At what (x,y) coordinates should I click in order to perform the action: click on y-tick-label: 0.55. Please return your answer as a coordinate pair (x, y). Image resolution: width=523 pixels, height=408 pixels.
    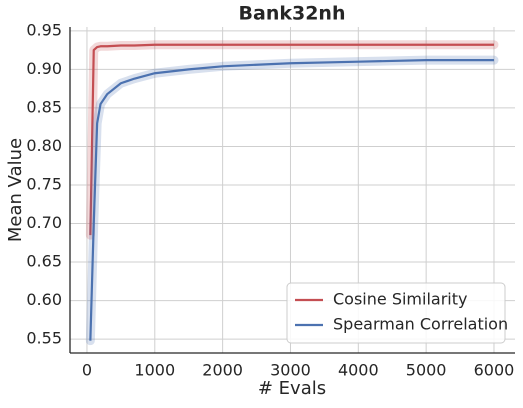
    Looking at the image, I should click on (44, 338).